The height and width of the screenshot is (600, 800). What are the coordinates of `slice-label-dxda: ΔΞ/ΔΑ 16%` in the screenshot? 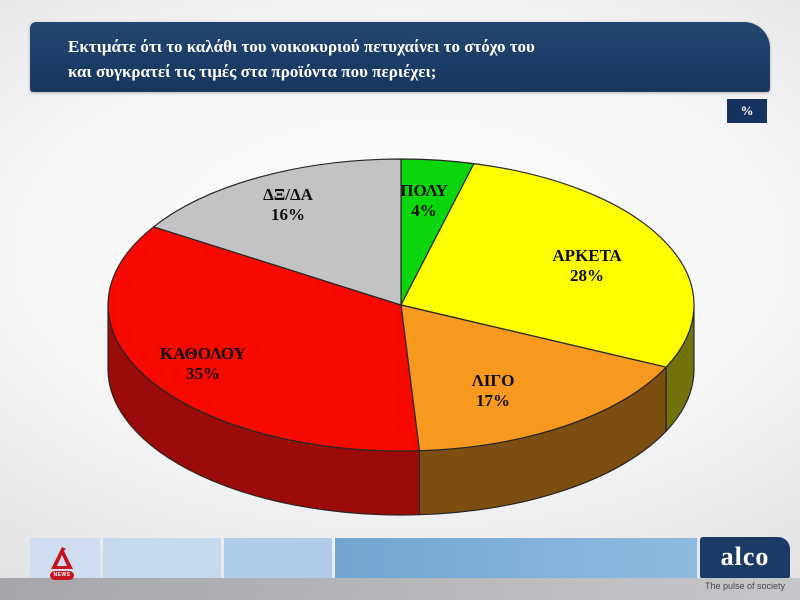 It's located at (288, 205).